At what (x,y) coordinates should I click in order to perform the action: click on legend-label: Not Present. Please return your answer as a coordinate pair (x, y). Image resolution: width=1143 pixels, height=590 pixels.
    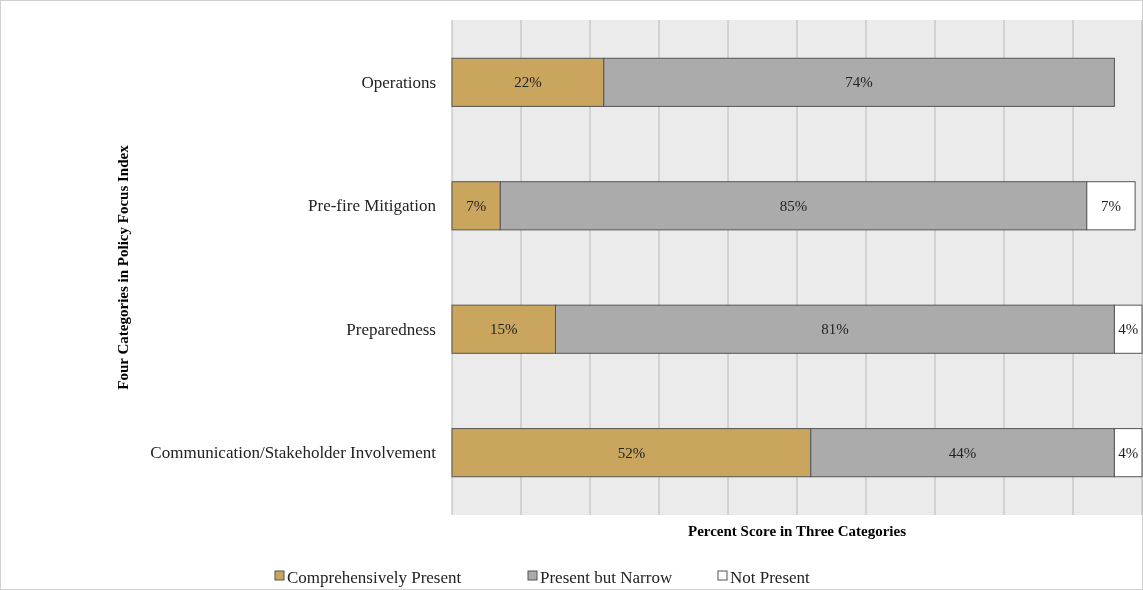
    Looking at the image, I should click on (770, 577).